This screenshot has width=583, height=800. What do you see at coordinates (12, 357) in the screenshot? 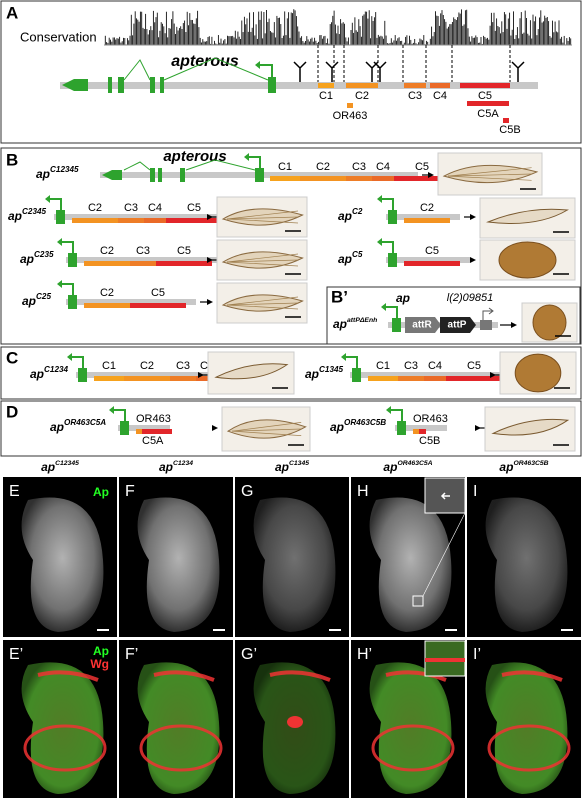
I see `panel-label: C` at bounding box center [12, 357].